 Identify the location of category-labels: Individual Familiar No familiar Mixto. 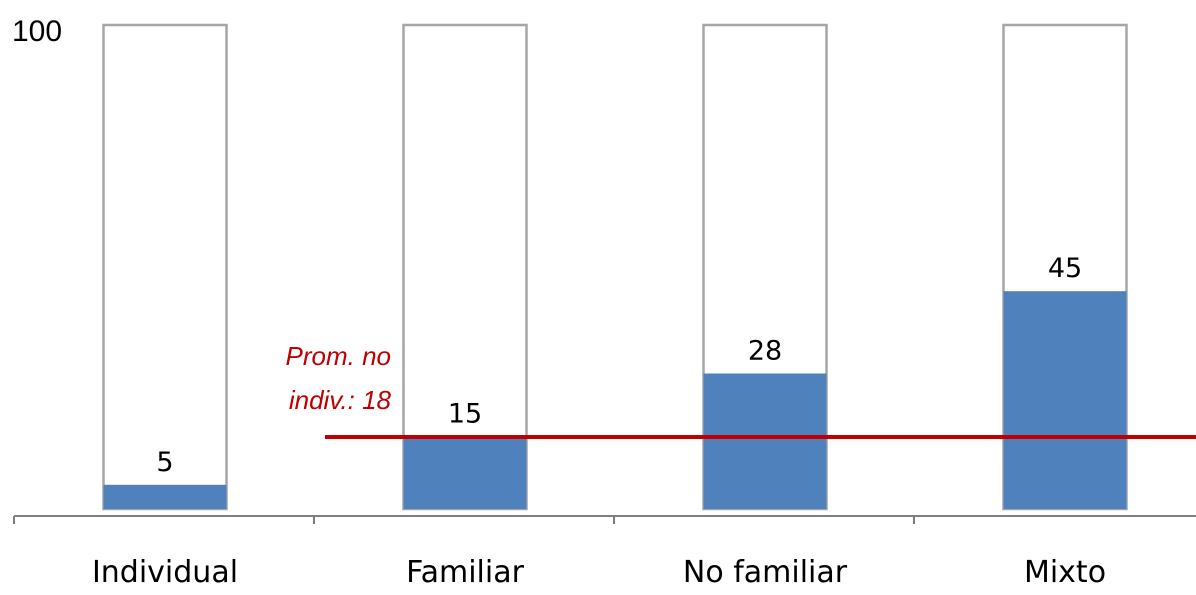
(599, 572).